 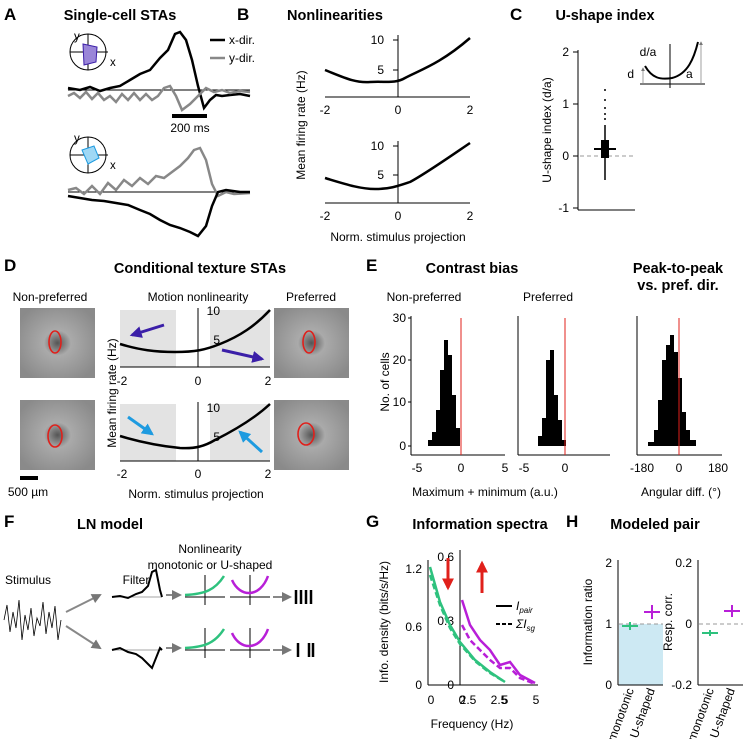 I want to click on legend-label: ΣIsg, so click(x=525, y=625).